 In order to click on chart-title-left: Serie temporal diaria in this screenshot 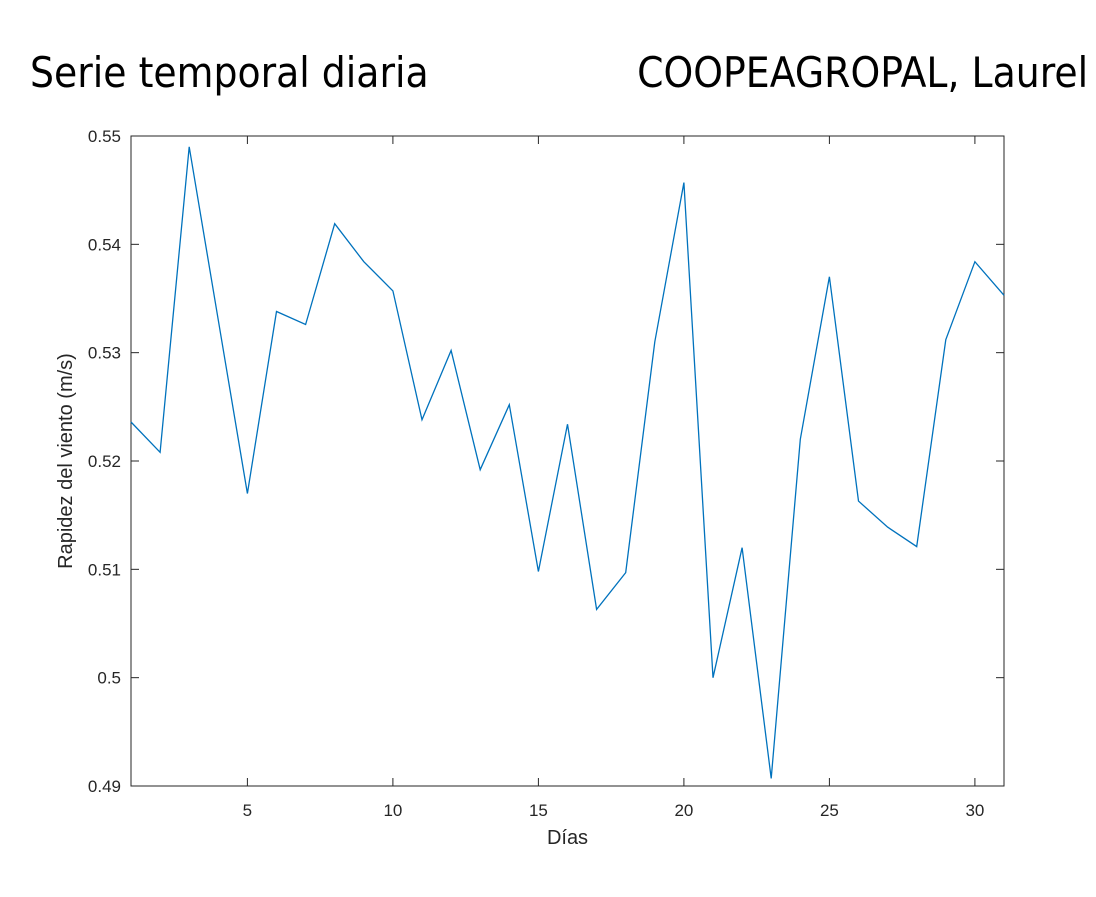, I will do `click(229, 72)`.